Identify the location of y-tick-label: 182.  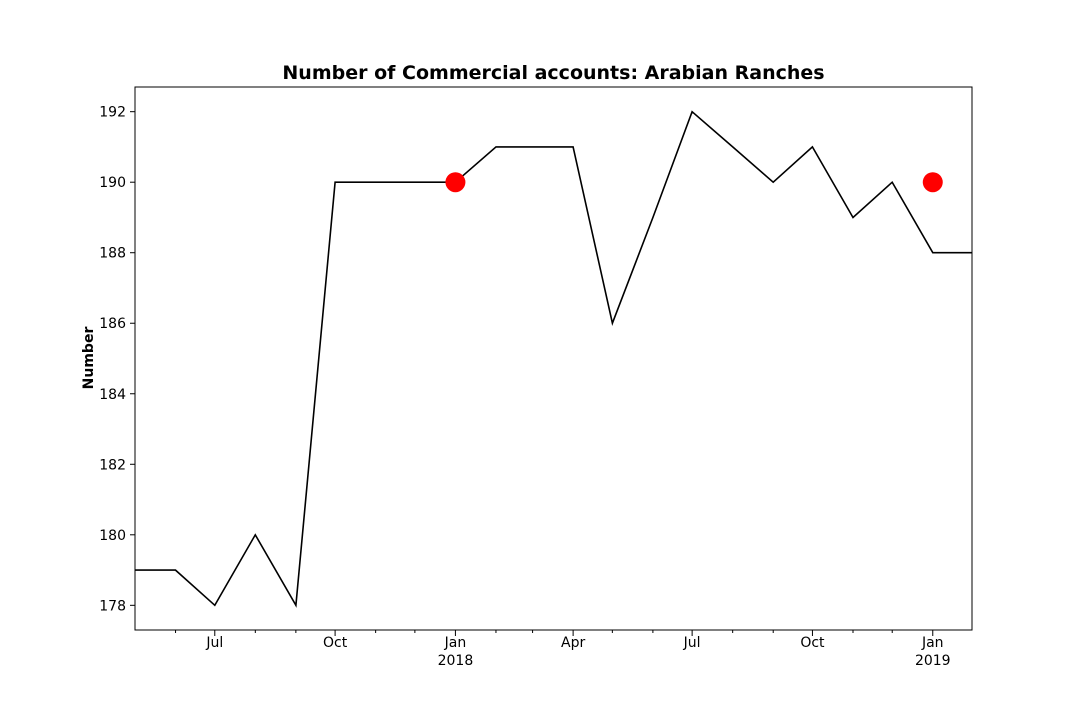
(112, 465).